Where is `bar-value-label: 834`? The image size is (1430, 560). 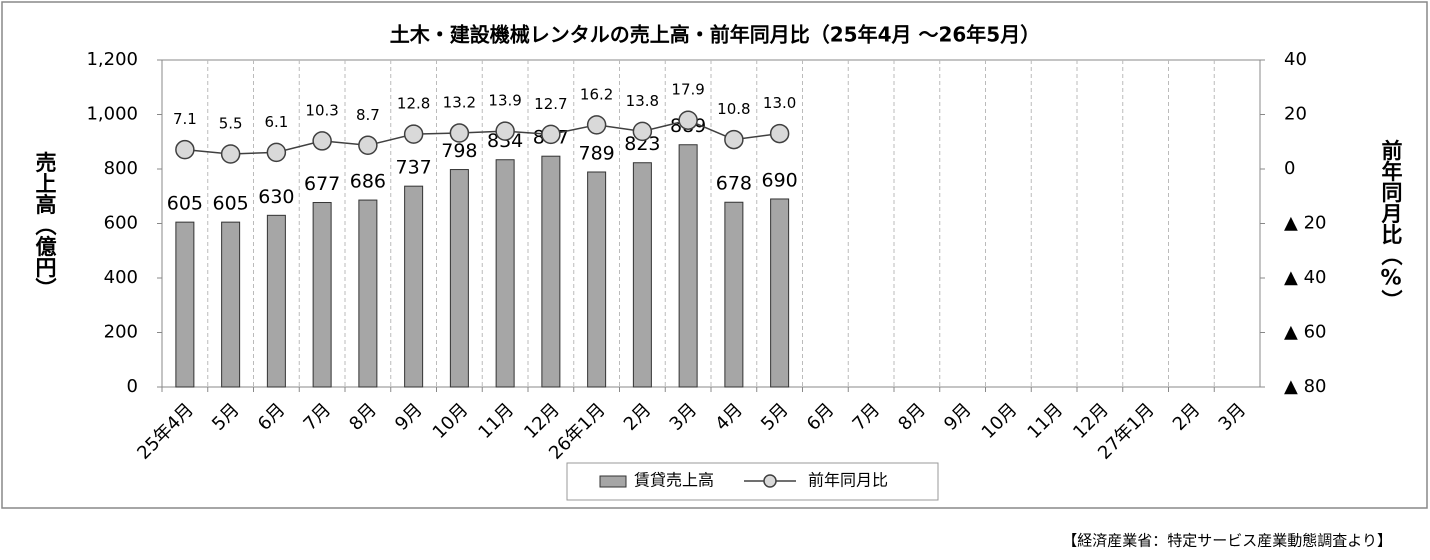 bar-value-label: 834 is located at coordinates (505, 141).